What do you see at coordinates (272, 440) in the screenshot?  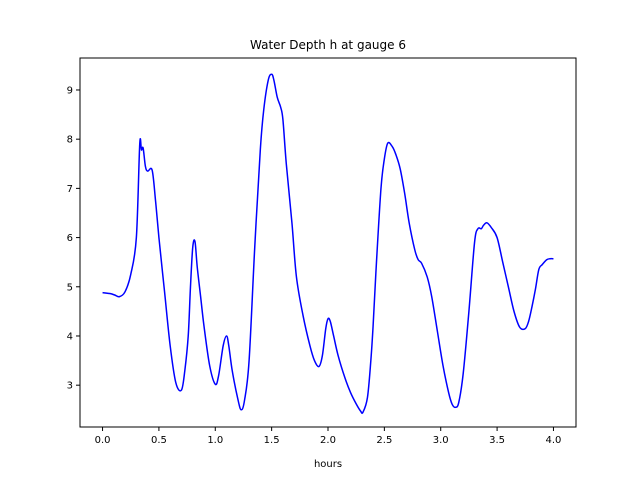 I see `x-tick-label: 1.5` at bounding box center [272, 440].